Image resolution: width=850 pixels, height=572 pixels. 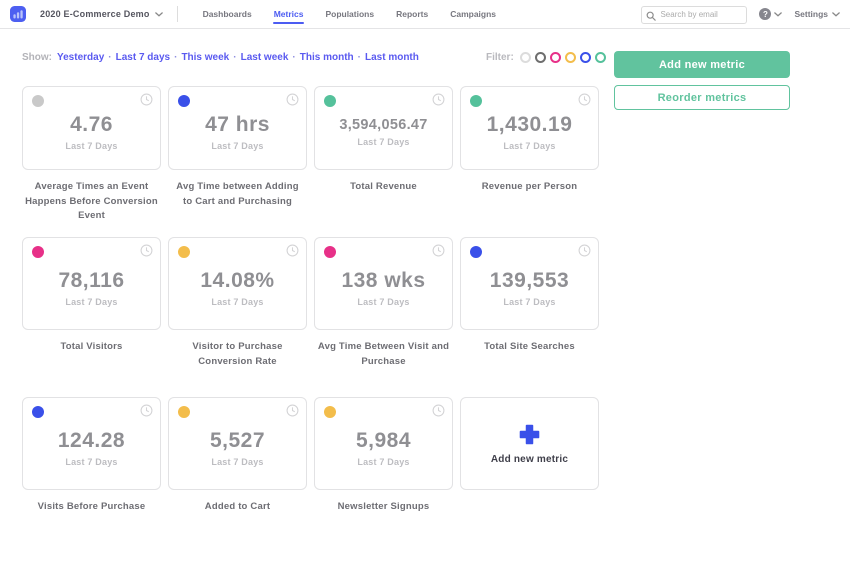 What do you see at coordinates (529, 434) in the screenshot?
I see `plus-icon` at bounding box center [529, 434].